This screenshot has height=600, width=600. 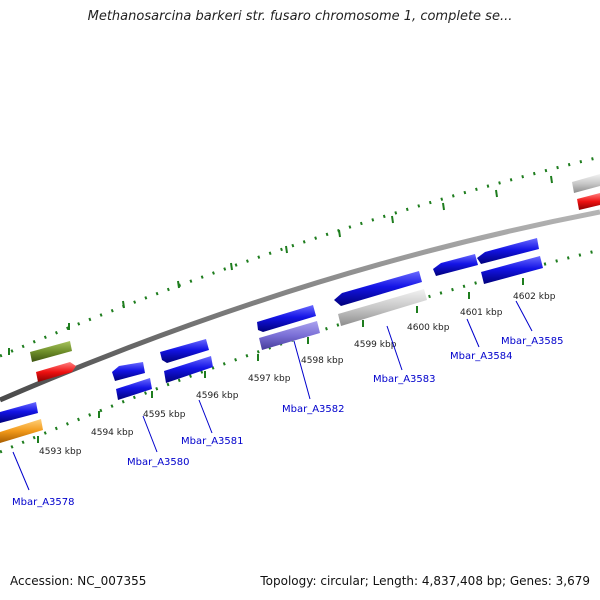 I want to click on gene-label-a3585: Mbar_A3585, so click(x=532, y=341).